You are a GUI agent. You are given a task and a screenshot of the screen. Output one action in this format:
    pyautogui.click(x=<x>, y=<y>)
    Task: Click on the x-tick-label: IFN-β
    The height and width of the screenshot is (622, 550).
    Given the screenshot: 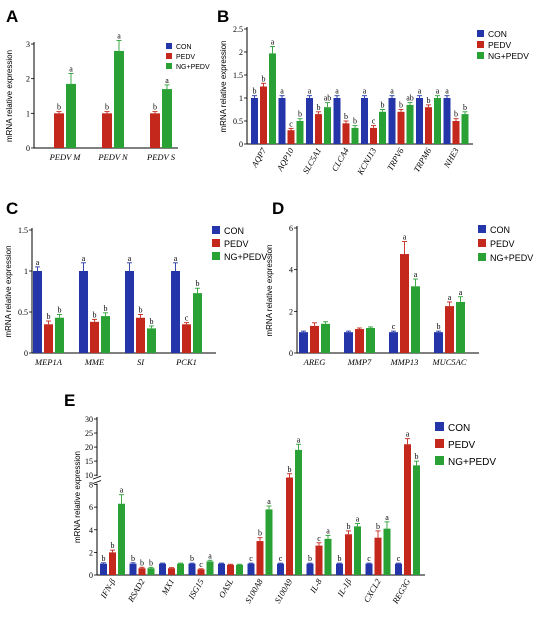 What is the action you would take?
    pyautogui.click(x=108, y=588)
    